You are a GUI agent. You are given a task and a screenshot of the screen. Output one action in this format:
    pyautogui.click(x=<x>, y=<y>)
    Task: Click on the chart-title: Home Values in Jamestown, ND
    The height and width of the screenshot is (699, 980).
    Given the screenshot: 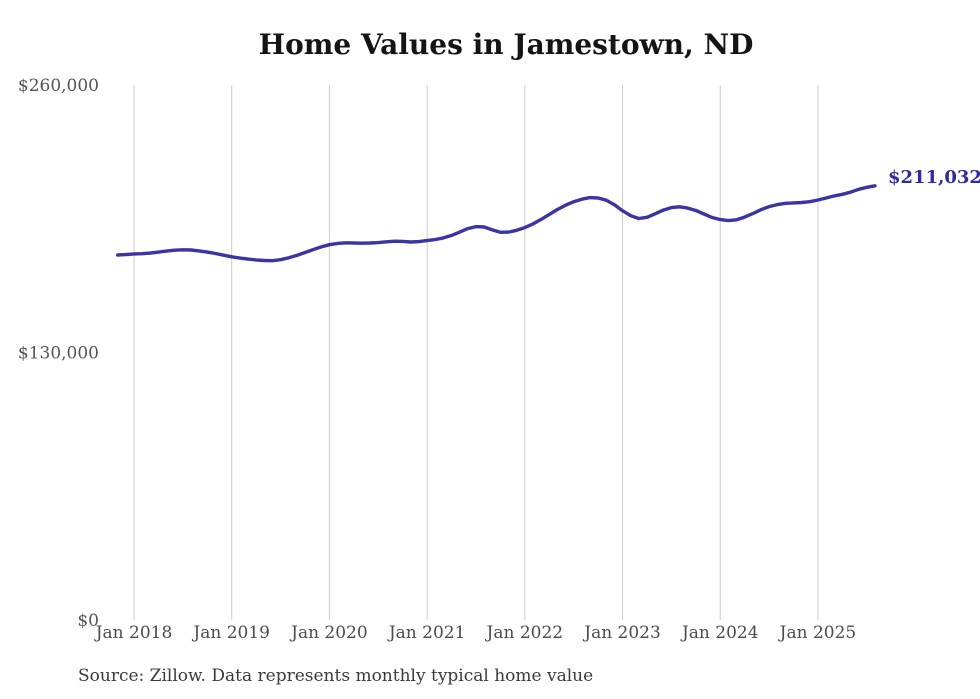 What is the action you would take?
    pyautogui.click(x=506, y=44)
    